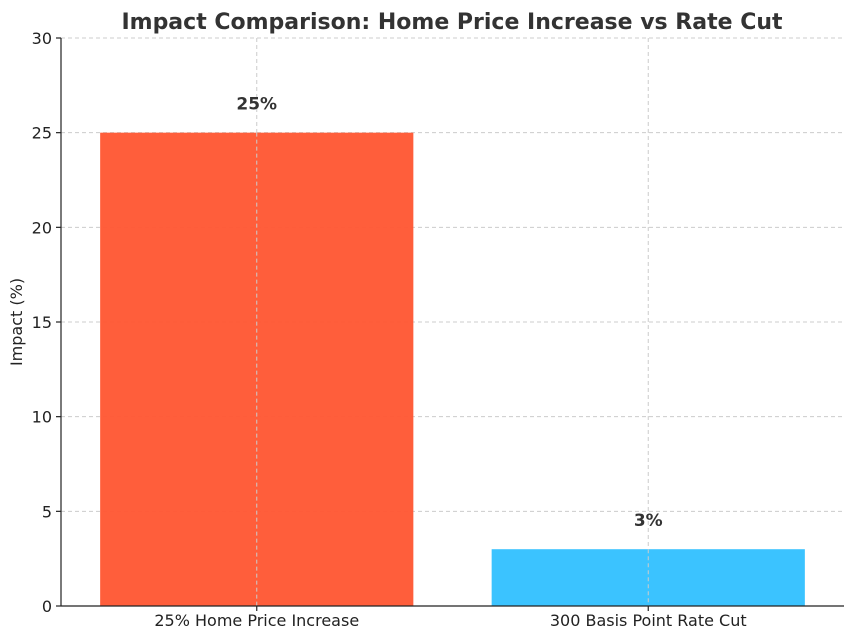 The width and height of the screenshot is (851, 642). What do you see at coordinates (648, 620) in the screenshot?
I see `x-tick-label: 300 Basis Point Rate Cut` at bounding box center [648, 620].